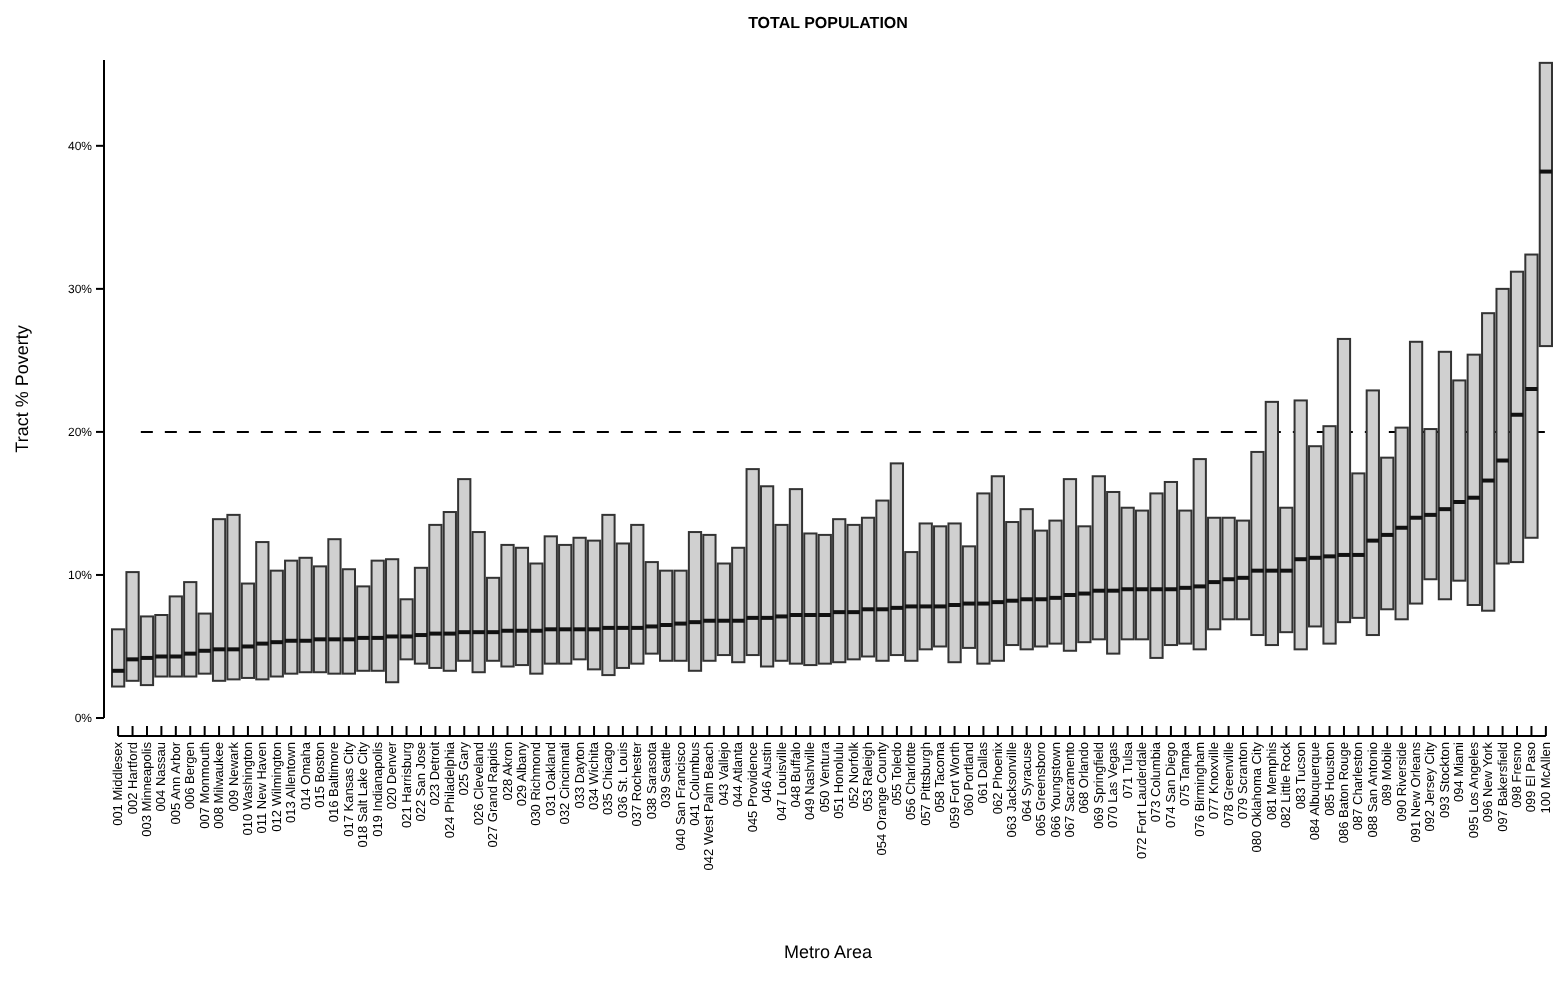  What do you see at coordinates (828, 23) in the screenshot?
I see `chart-title: TOTAL POPULATION` at bounding box center [828, 23].